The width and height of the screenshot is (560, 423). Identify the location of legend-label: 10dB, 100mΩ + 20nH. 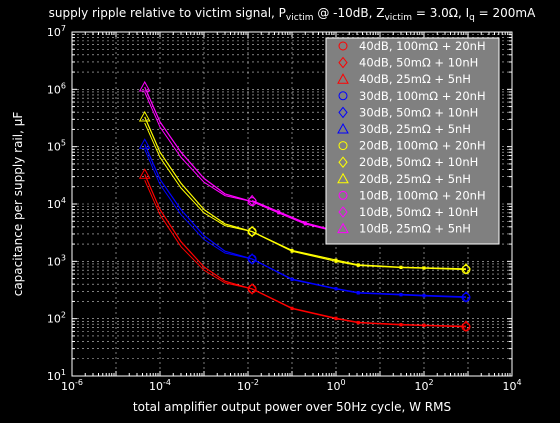
(422, 195).